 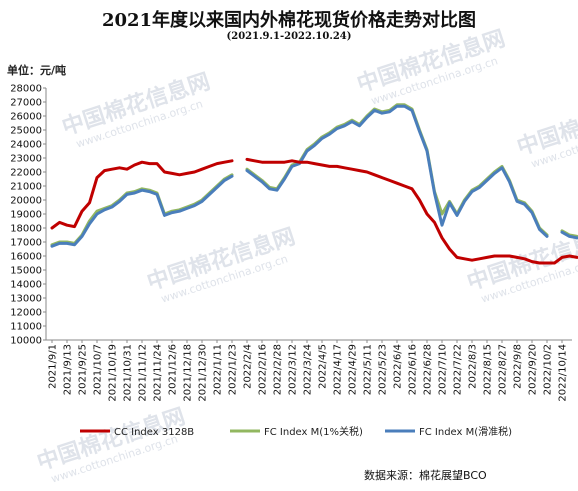 I want to click on y-tick-label: 27000, so click(x=26, y=103).